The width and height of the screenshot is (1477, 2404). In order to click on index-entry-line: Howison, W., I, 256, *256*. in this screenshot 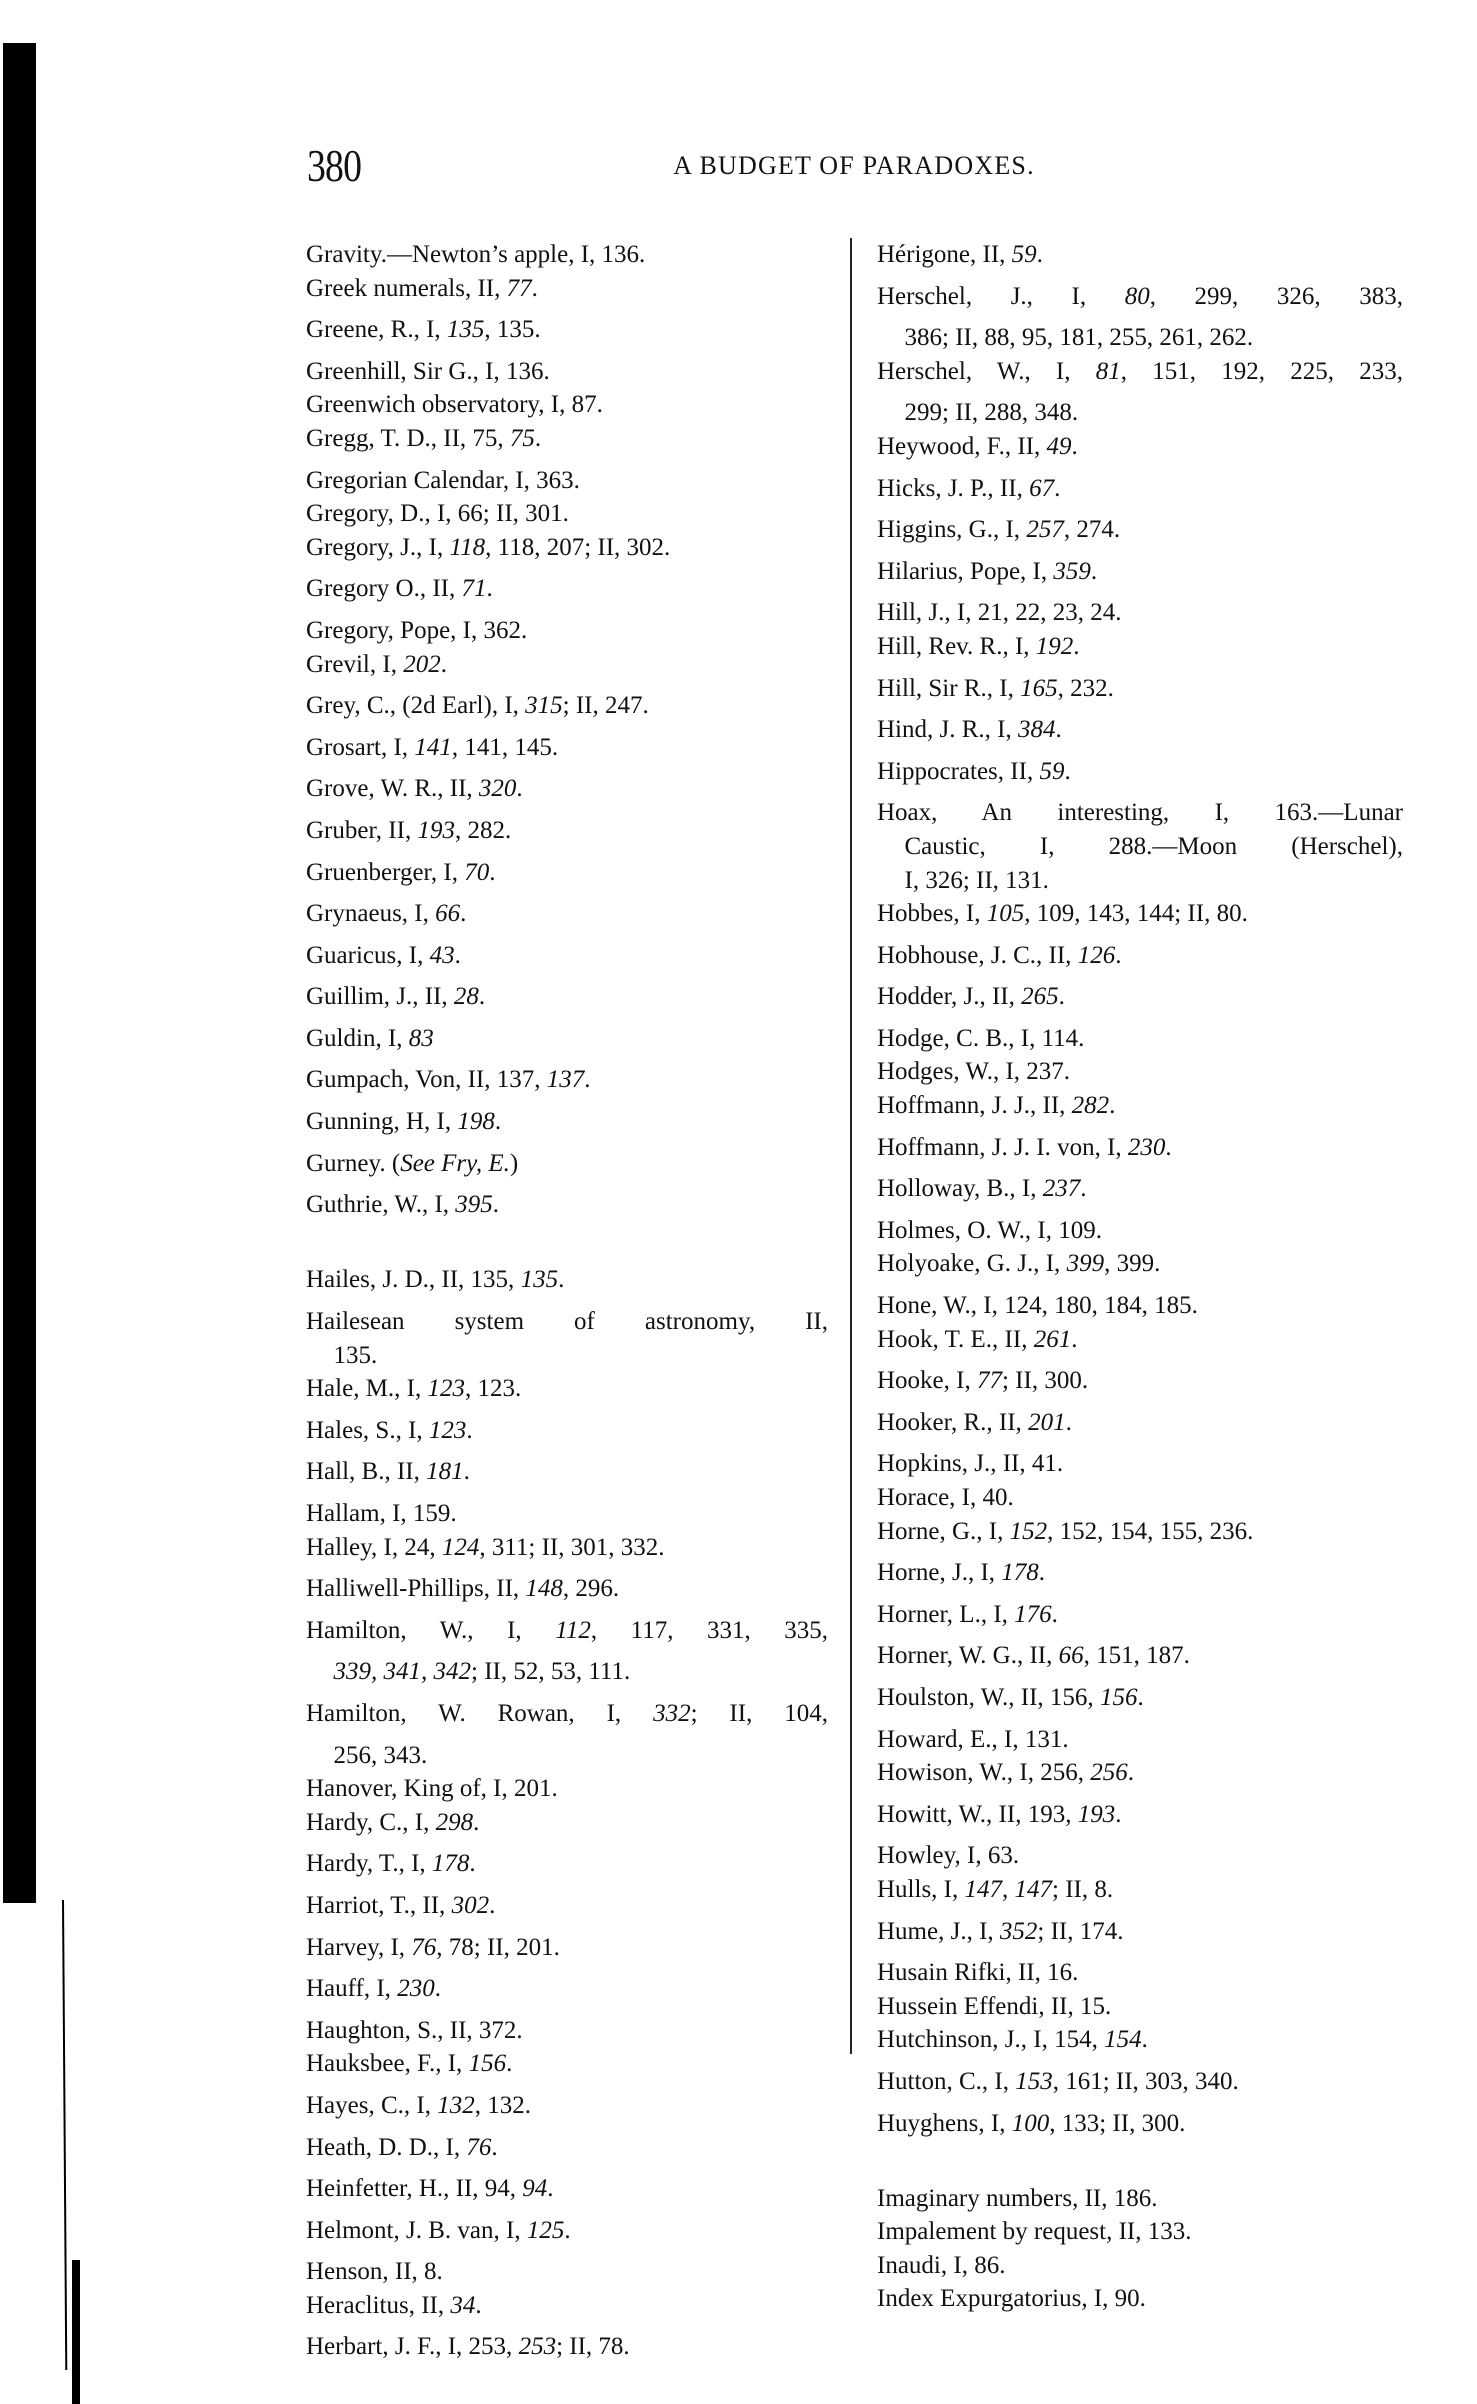, I will do `click(1005, 1773)`.